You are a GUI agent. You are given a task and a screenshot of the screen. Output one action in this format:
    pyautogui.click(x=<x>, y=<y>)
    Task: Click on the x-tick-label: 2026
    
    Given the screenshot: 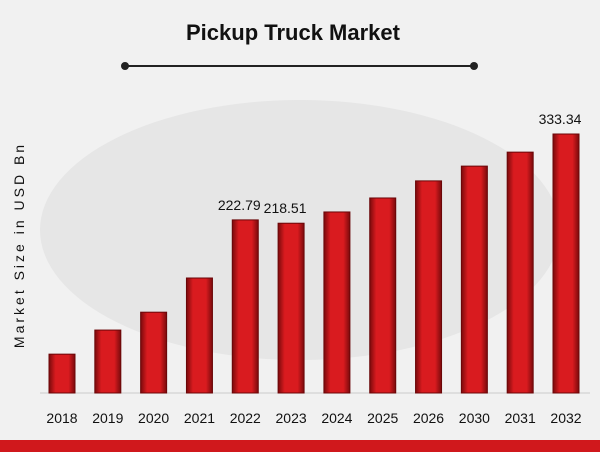 What is the action you would take?
    pyautogui.click(x=428, y=418)
    